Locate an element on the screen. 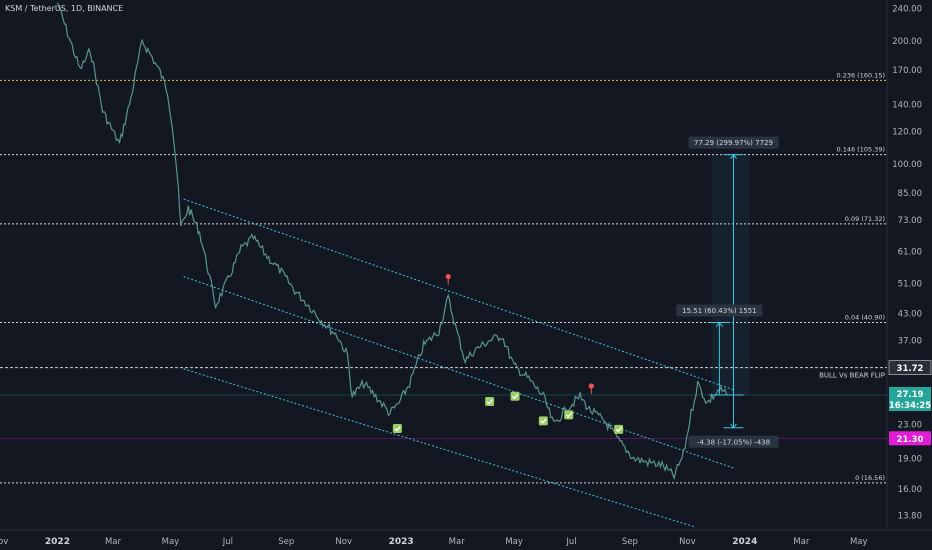 The height and width of the screenshot is (550, 932). y-tick-label: 16.00 is located at coordinates (910, 490).